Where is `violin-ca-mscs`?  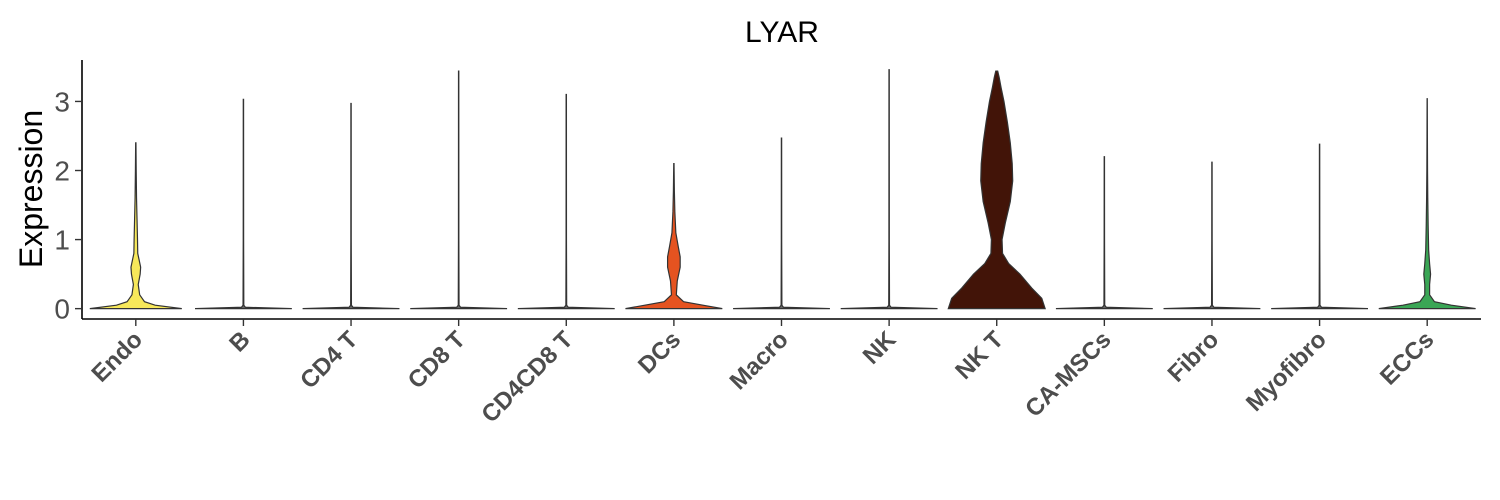
violin-ca-mscs is located at coordinates (1104, 233).